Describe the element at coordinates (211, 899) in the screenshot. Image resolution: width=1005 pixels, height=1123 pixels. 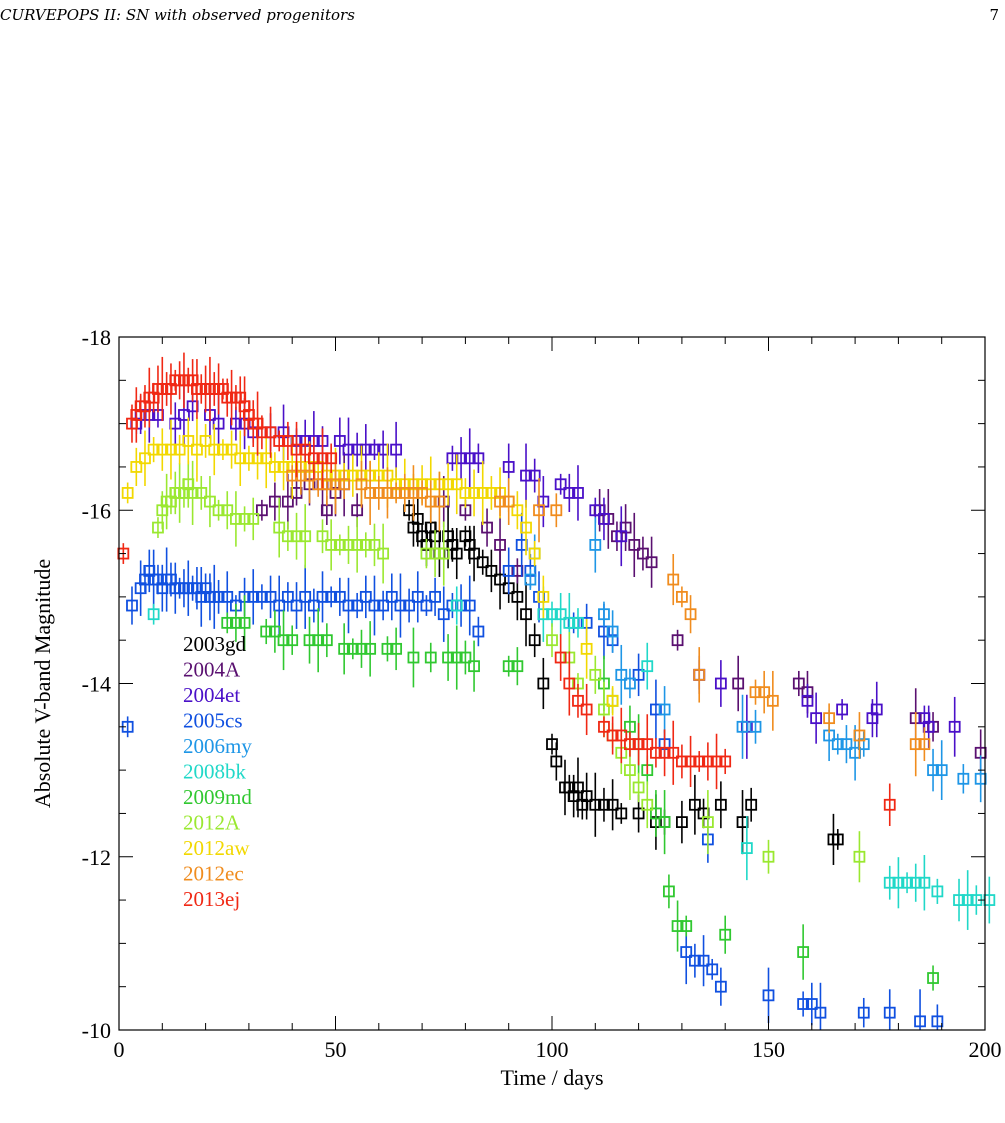
I see `legend-entry: 2013ej` at that location.